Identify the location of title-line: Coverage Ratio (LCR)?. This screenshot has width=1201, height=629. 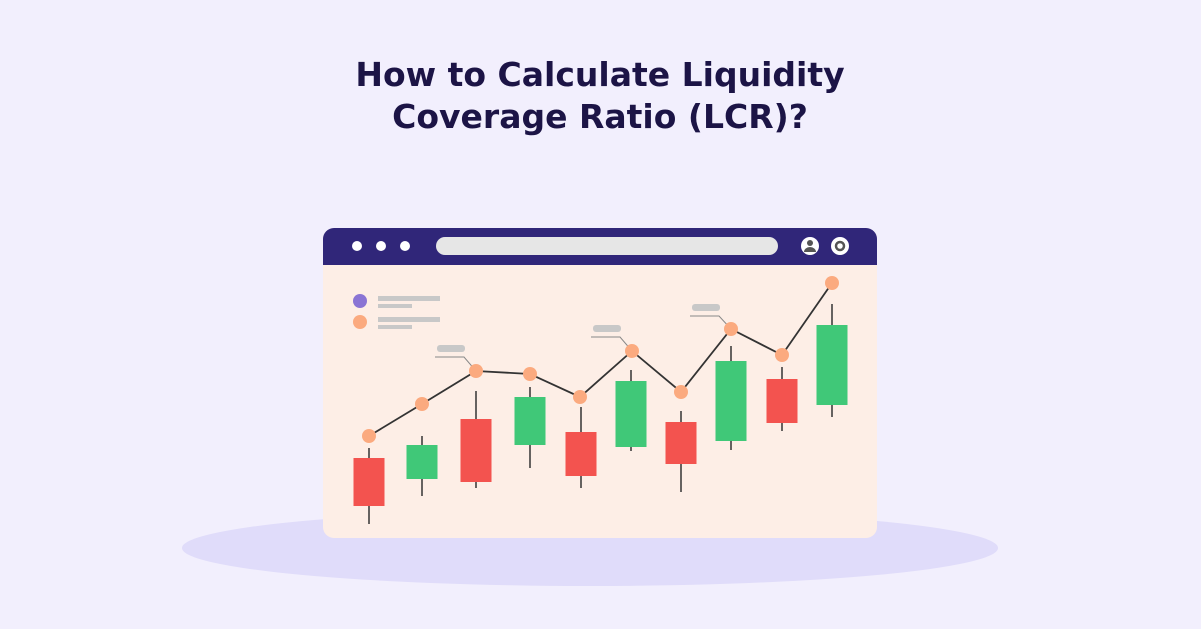
(600, 116).